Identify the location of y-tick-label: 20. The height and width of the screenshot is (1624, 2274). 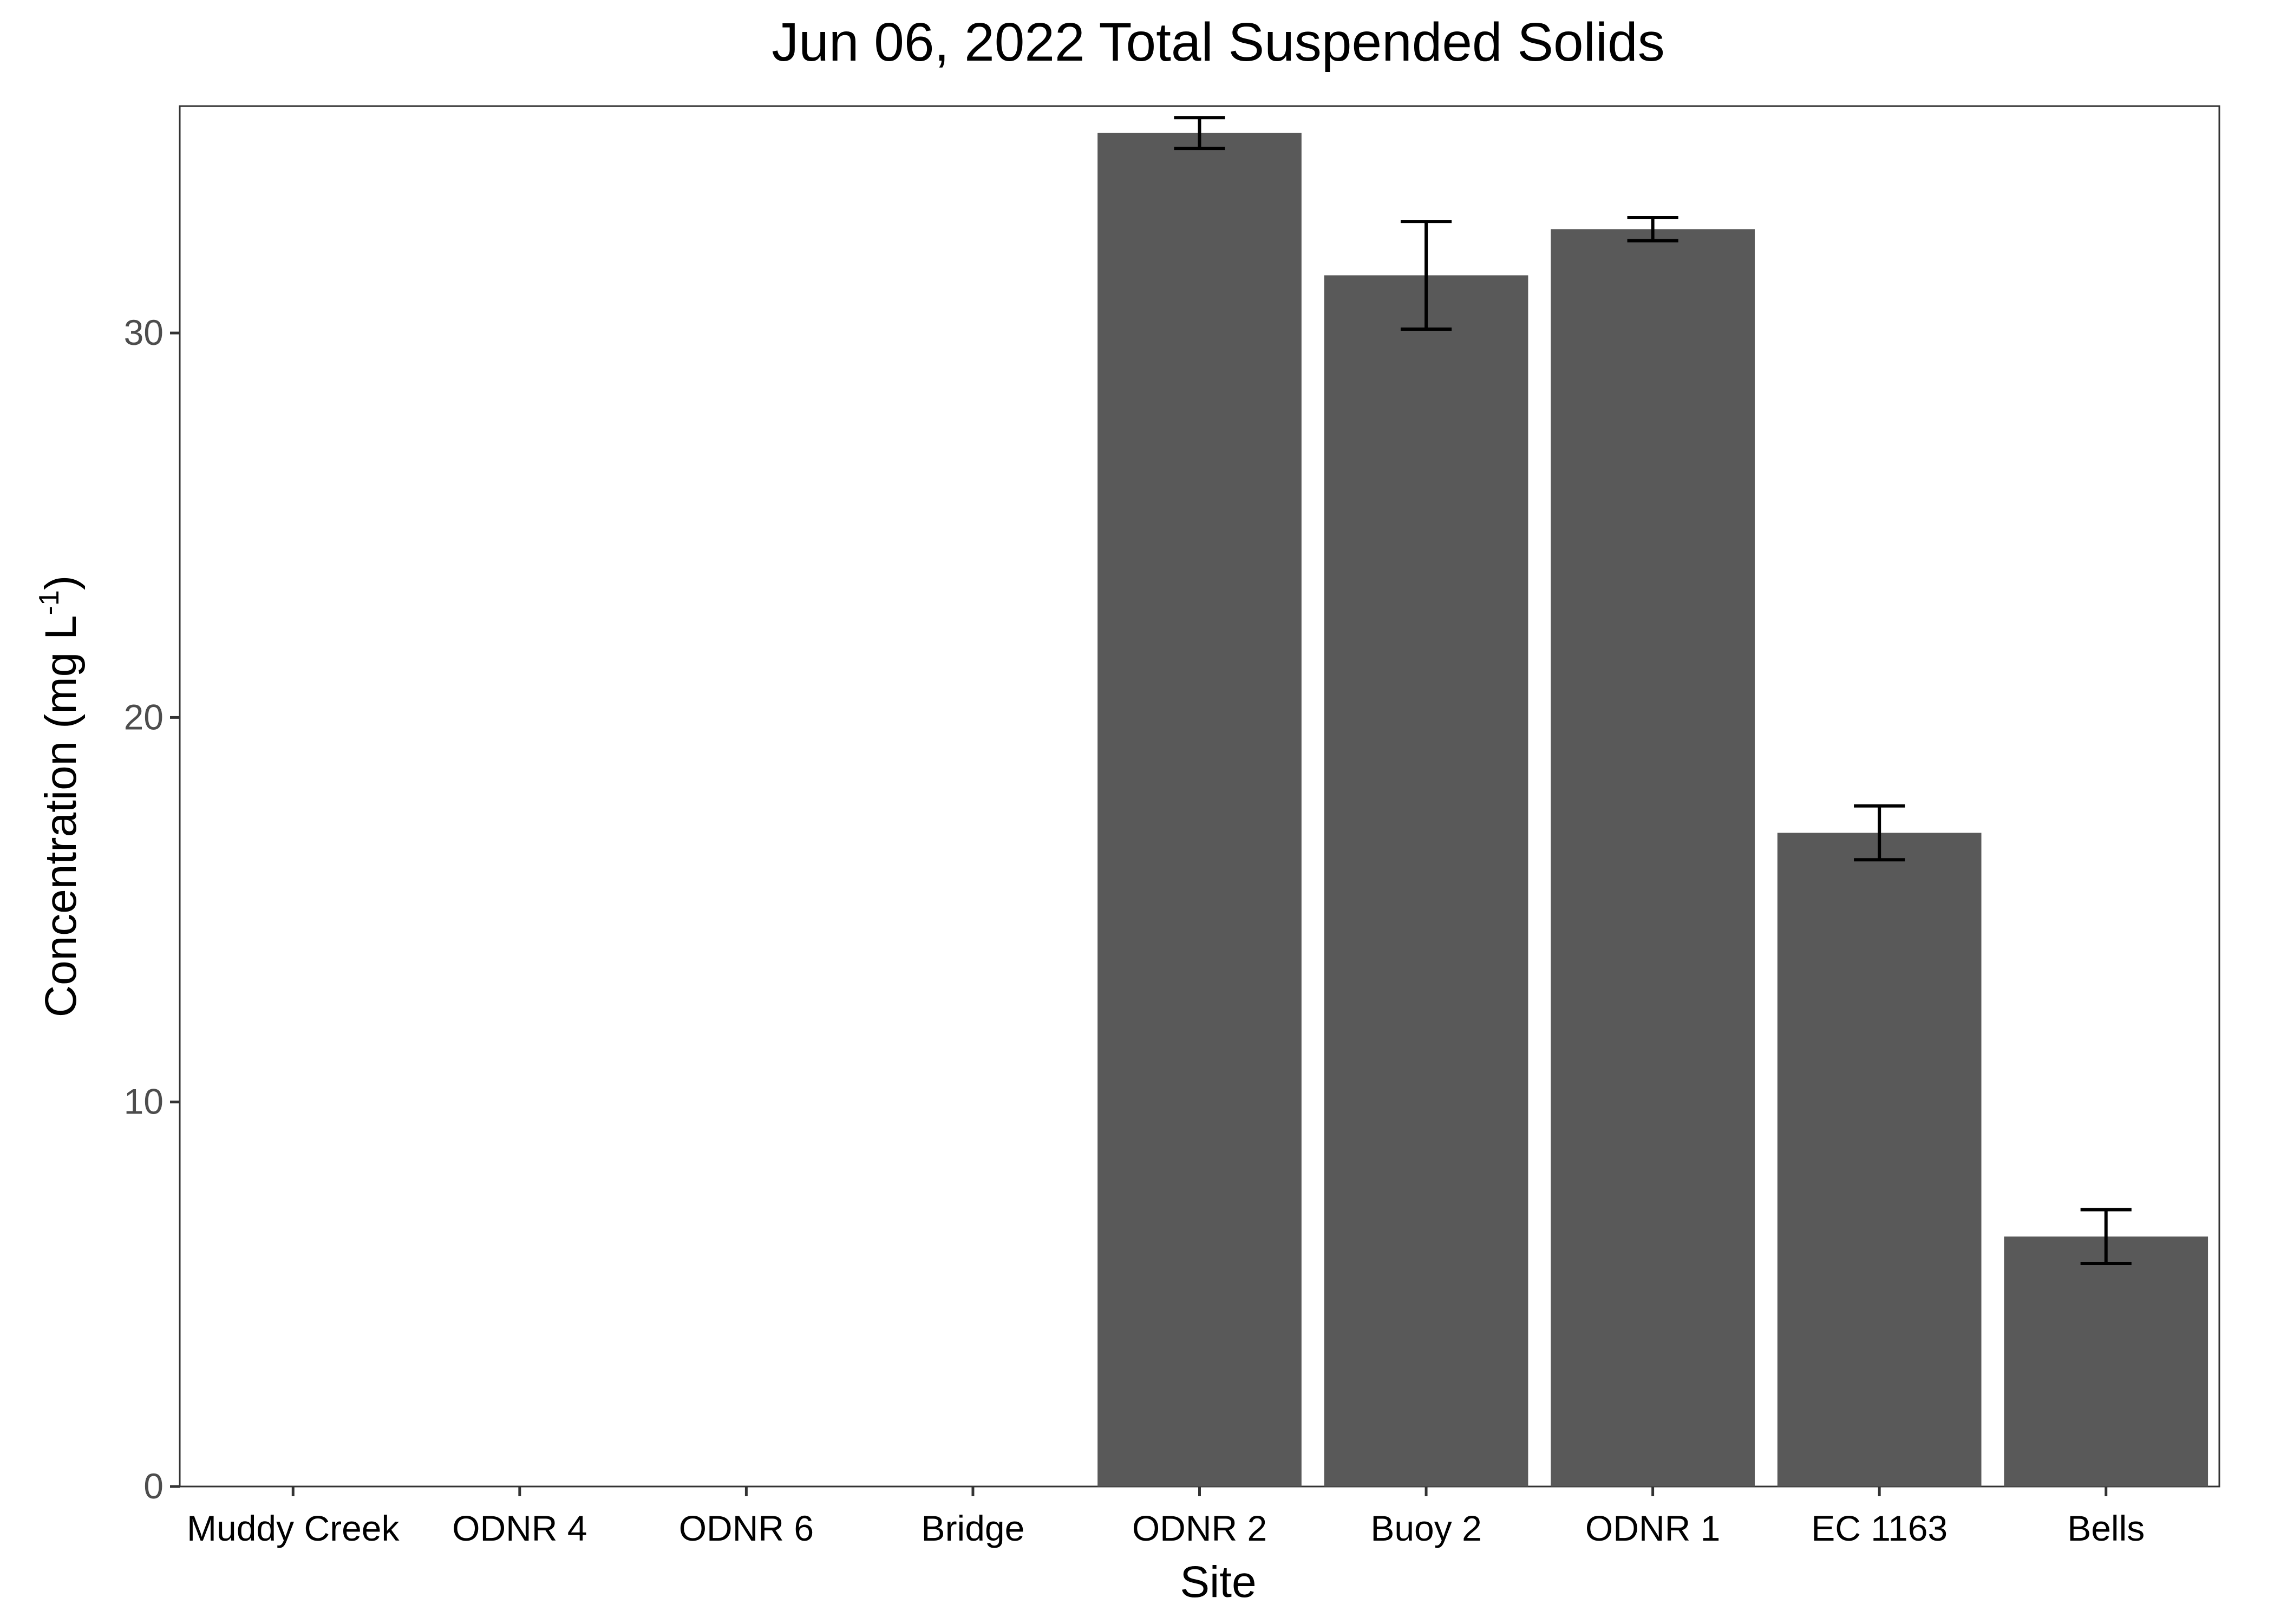
(144, 717).